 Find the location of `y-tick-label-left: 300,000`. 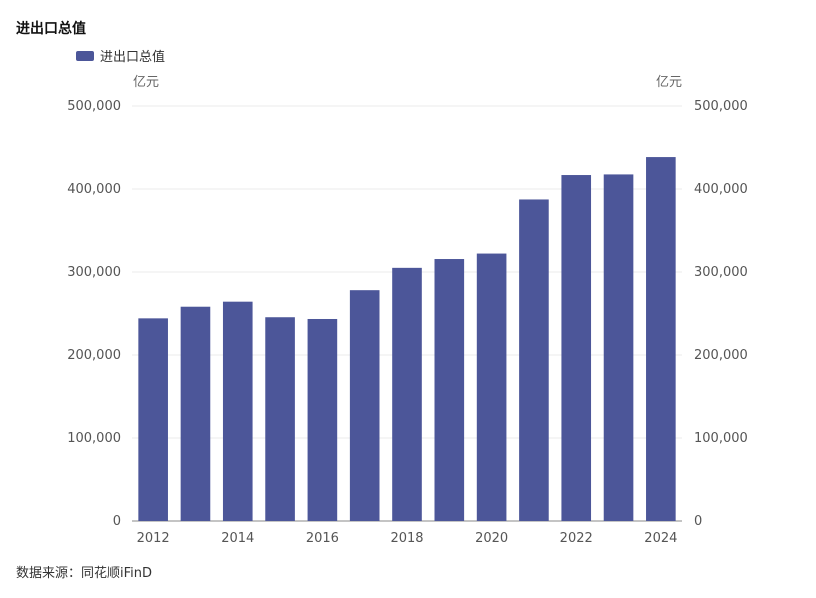

y-tick-label-left: 300,000 is located at coordinates (94, 272).